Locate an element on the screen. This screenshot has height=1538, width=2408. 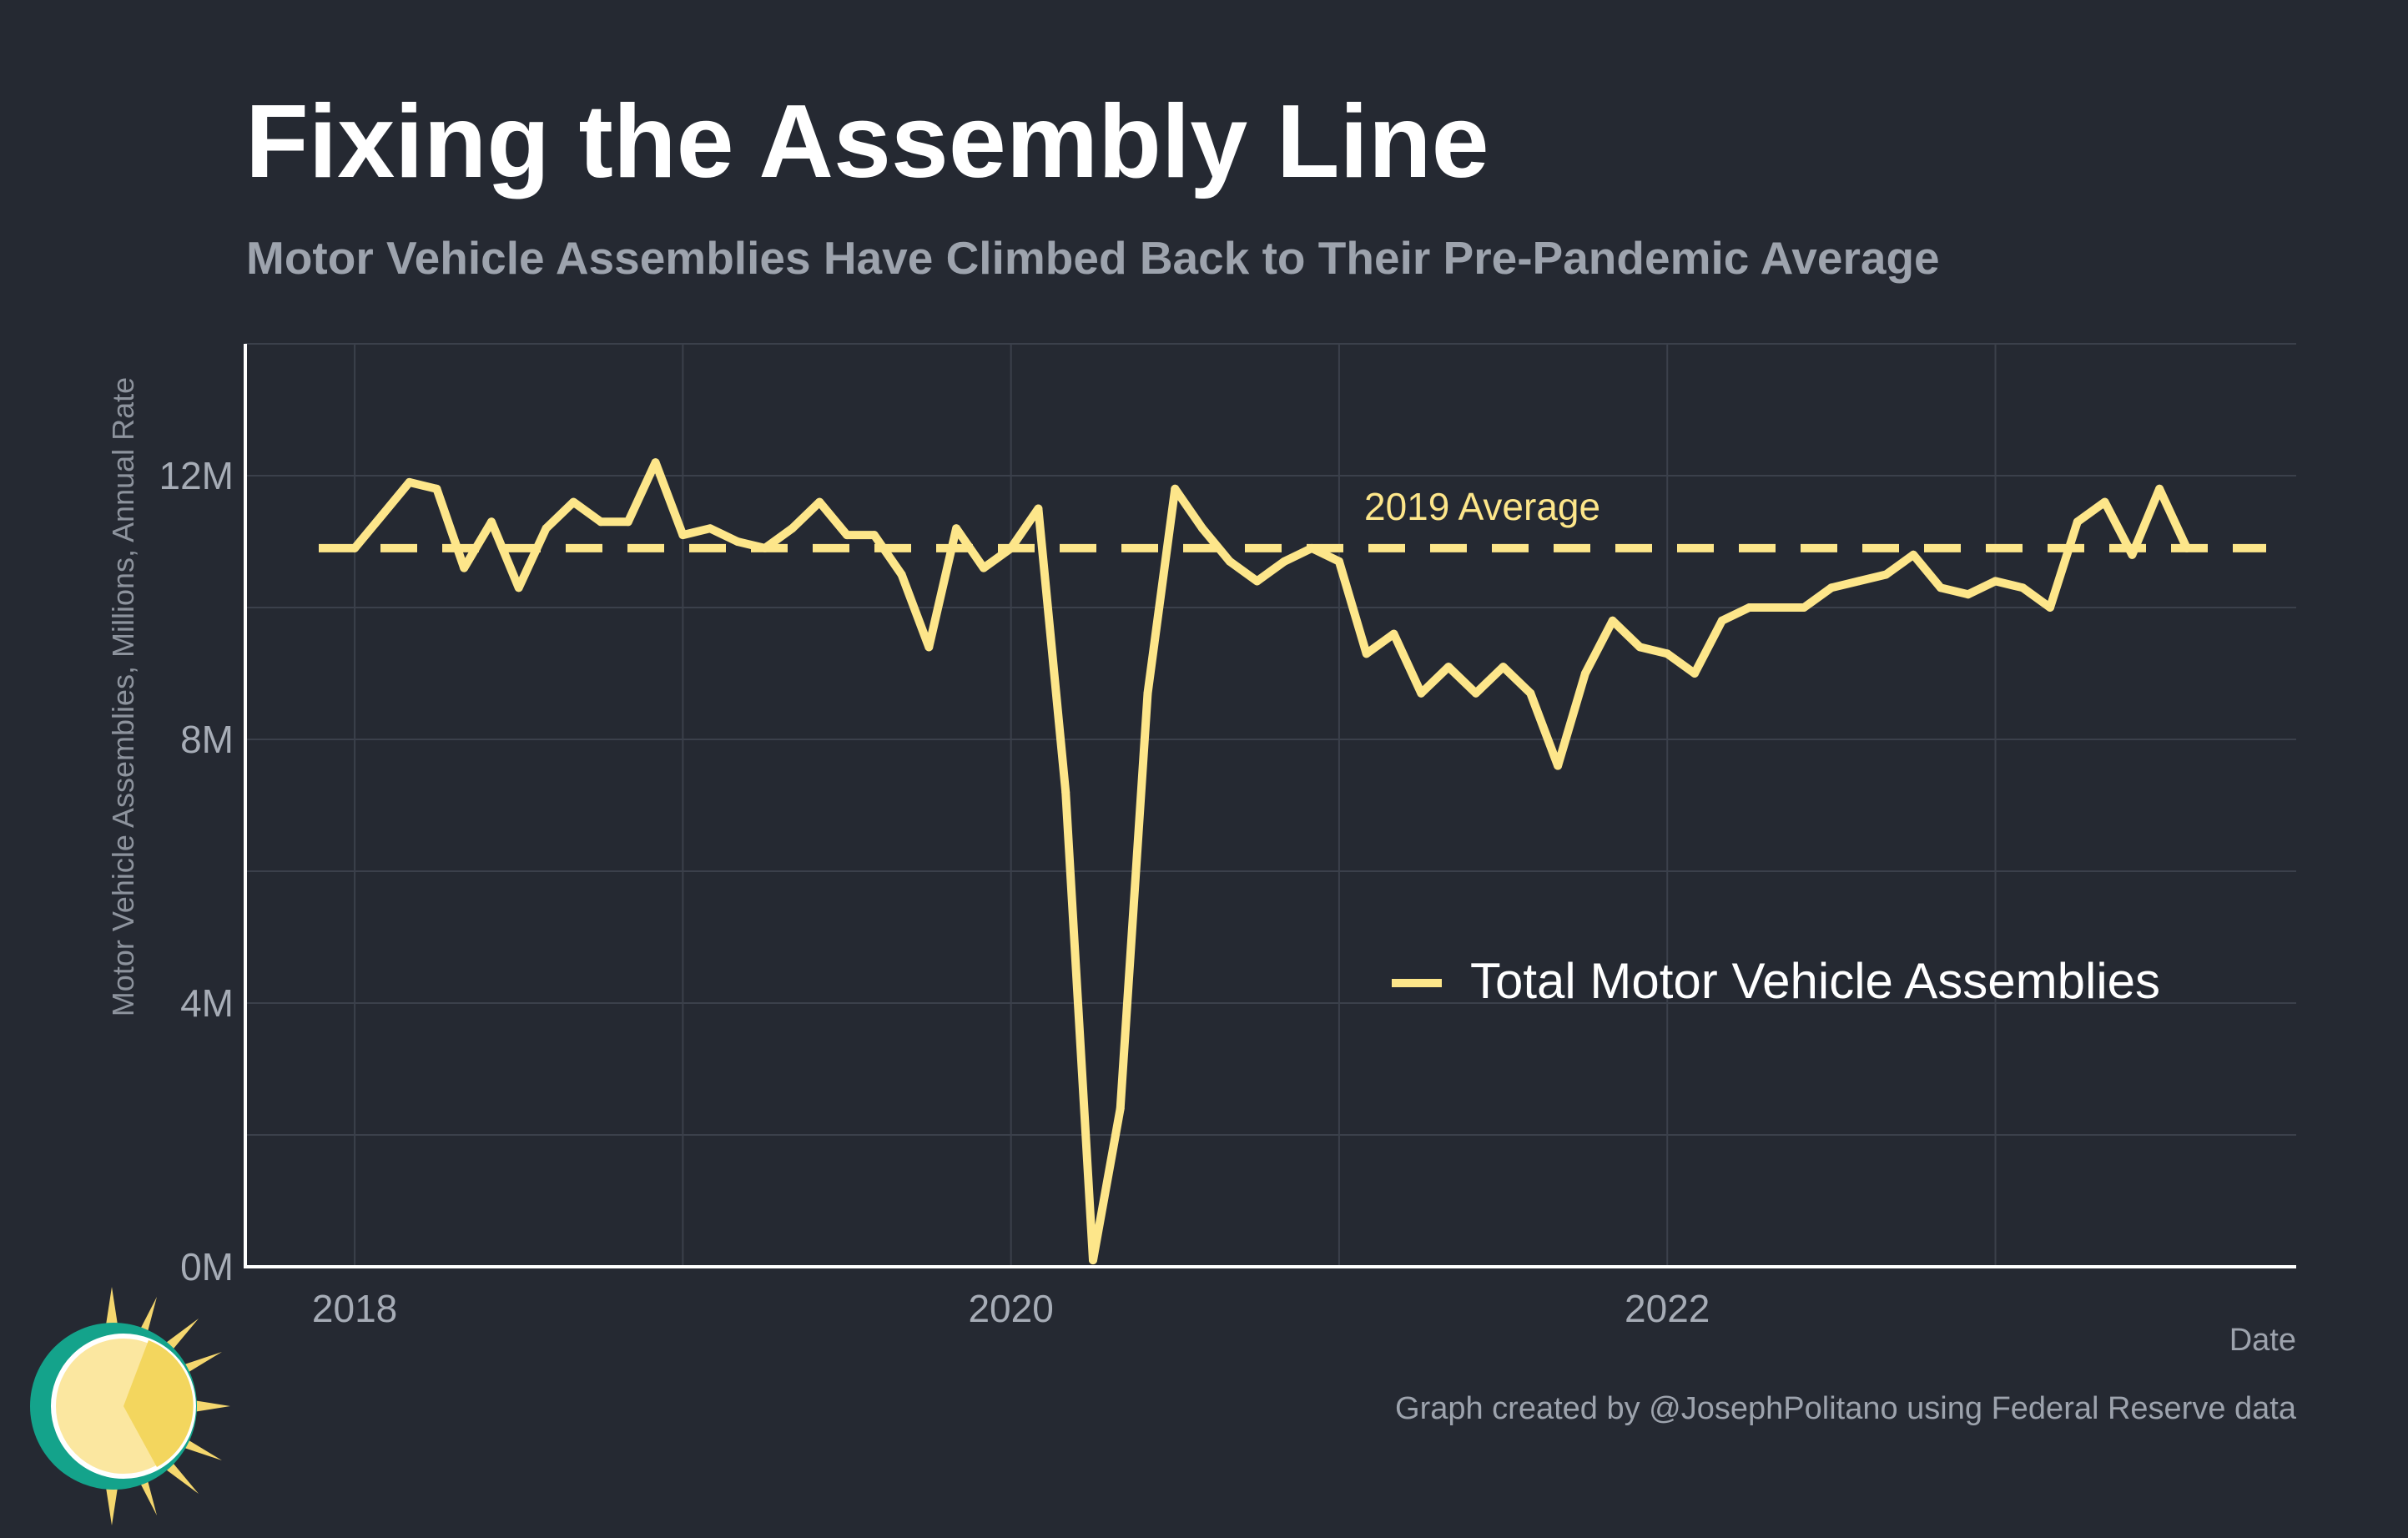
x-tick-labels: 2018 2020 2022 is located at coordinates (1011, 1308).